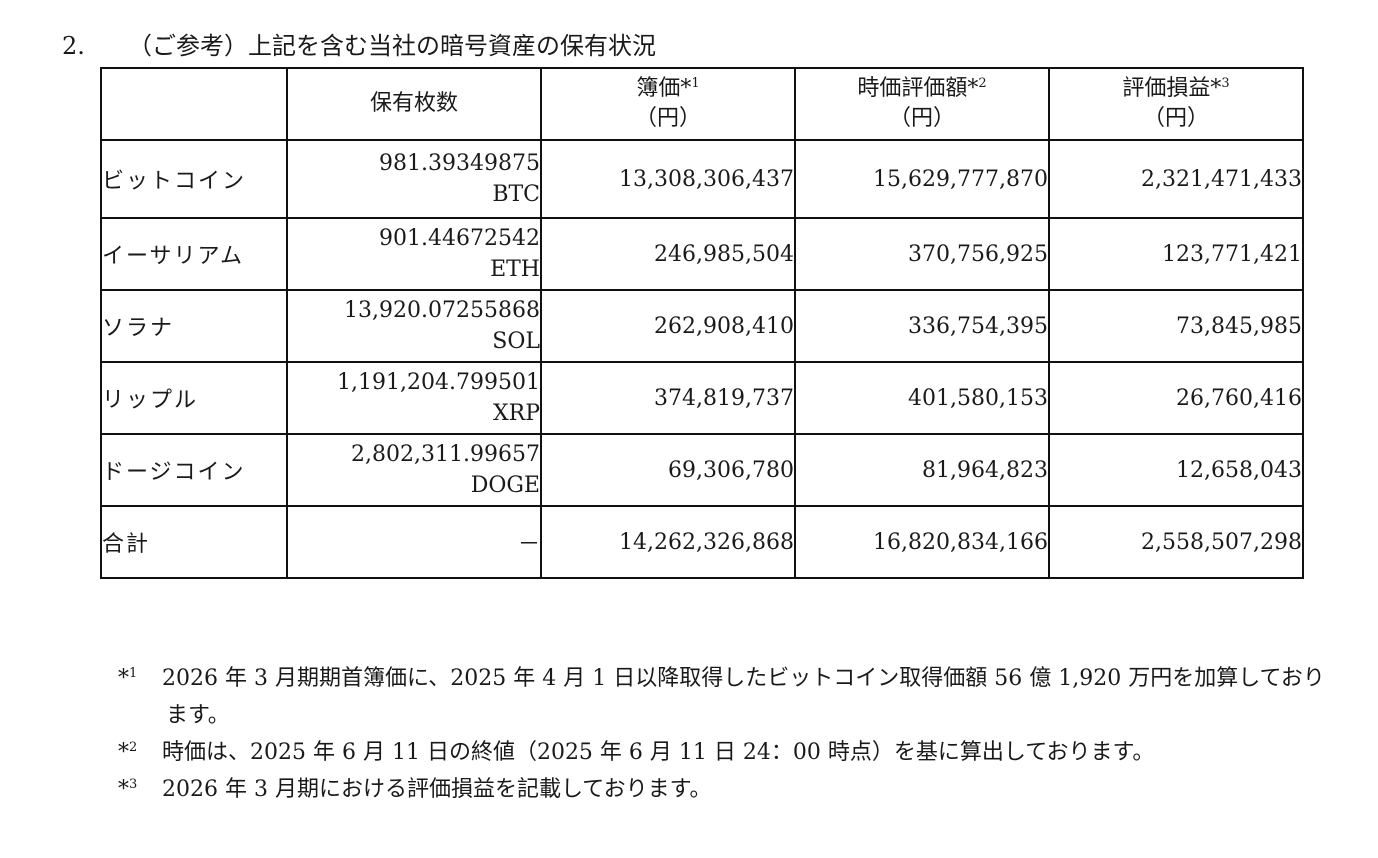  What do you see at coordinates (445, 454) in the screenshot?
I see `asset-quantity: 2,802,311.99657` at bounding box center [445, 454].